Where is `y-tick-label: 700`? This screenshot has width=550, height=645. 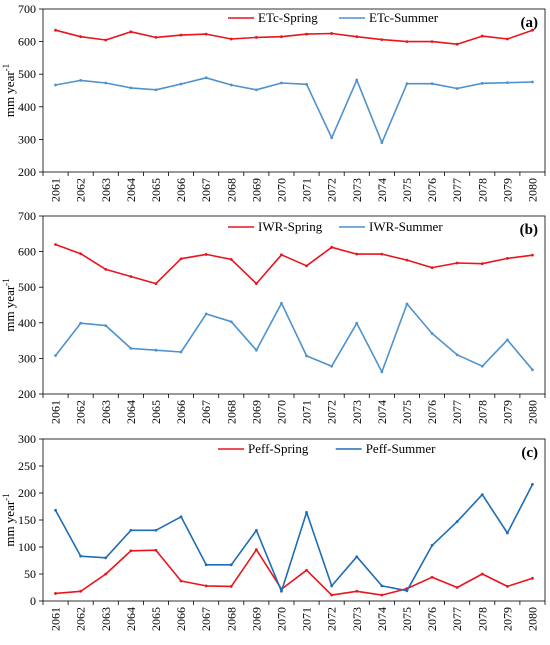 y-tick-label: 700 is located at coordinates (27, 216).